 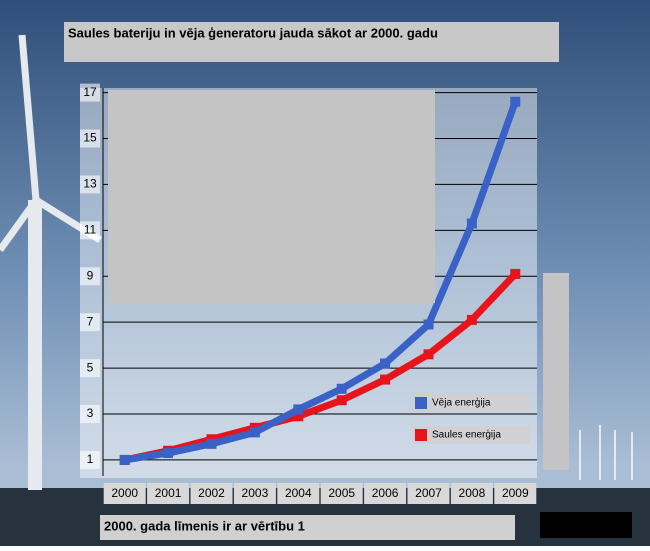 What do you see at coordinates (311, 42) in the screenshot?
I see `title-box` at bounding box center [311, 42].